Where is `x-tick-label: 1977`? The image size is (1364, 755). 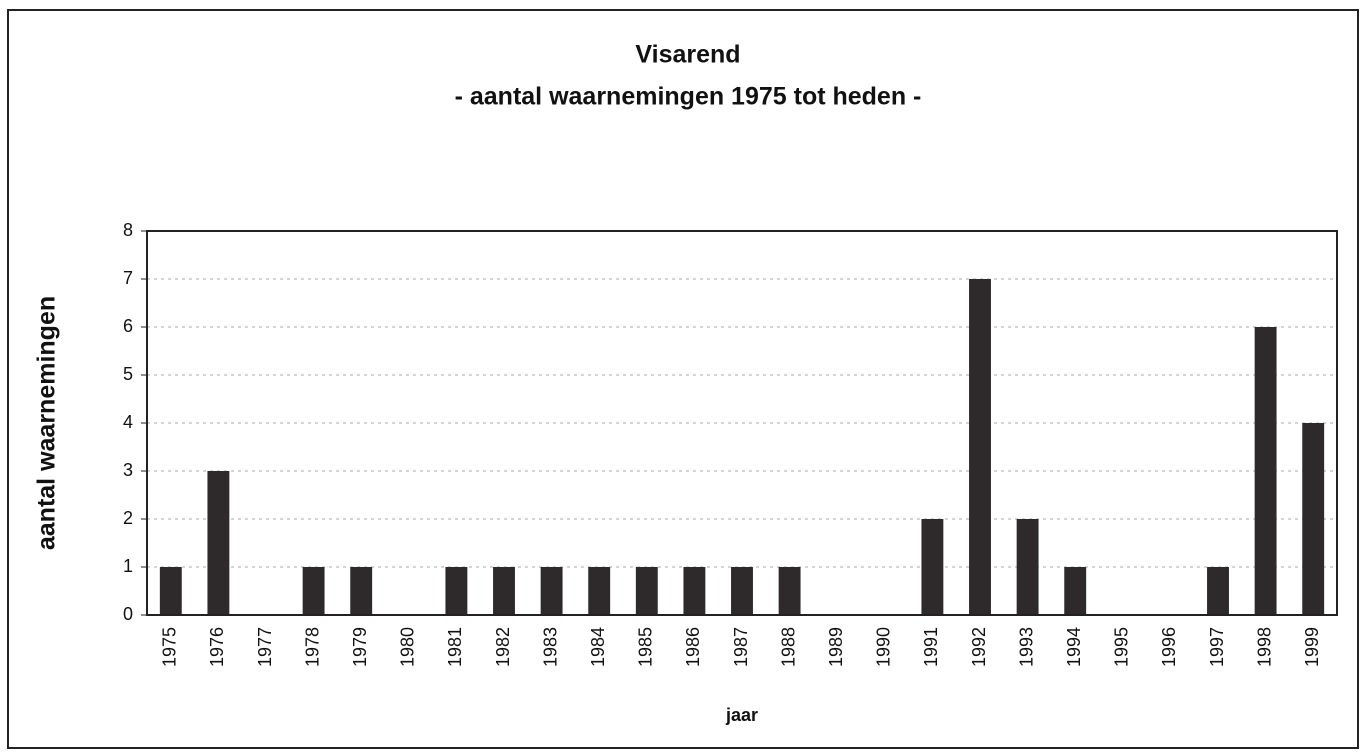
x-tick-label: 1977 is located at coordinates (265, 647).